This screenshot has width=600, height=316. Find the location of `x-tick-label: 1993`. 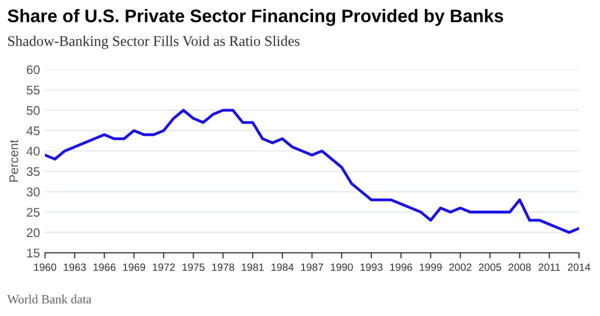

x-tick-label: 1993 is located at coordinates (371, 267).